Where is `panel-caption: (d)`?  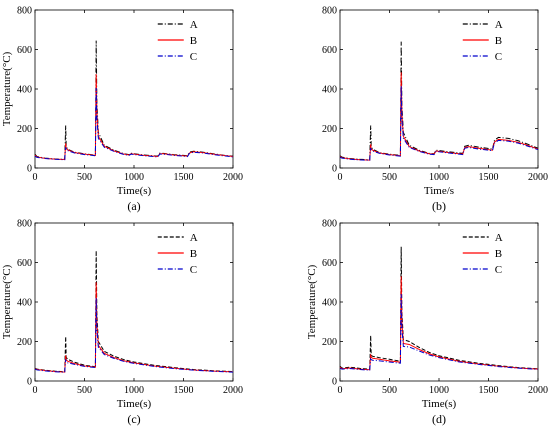
panel-caption: (d) is located at coordinates (439, 419).